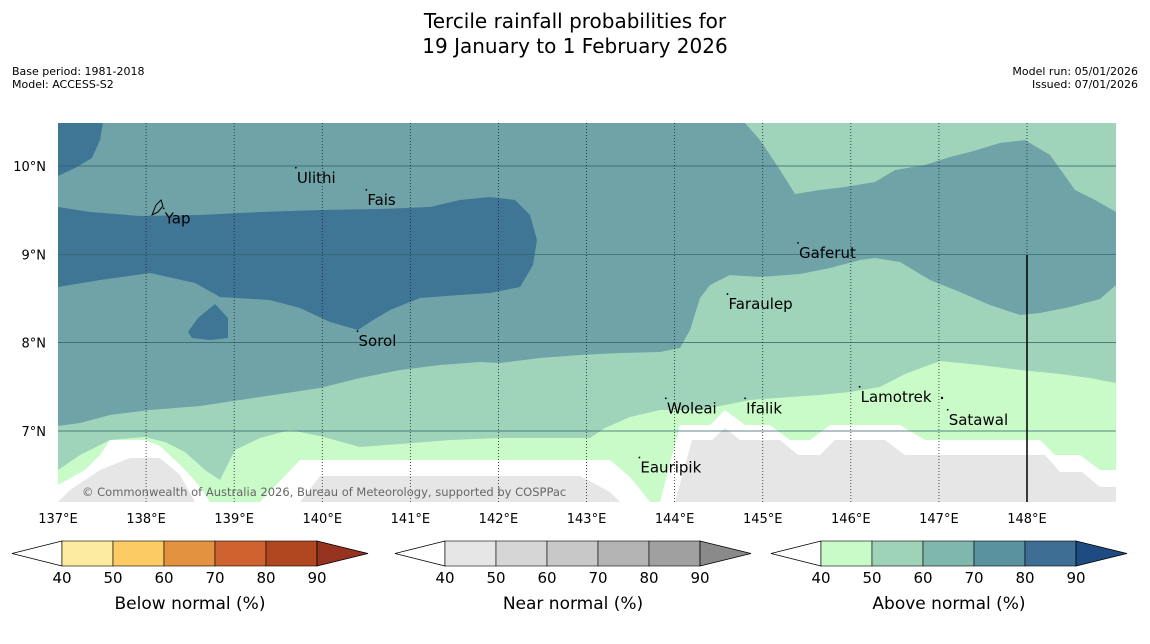 This screenshot has width=1150, height=644. I want to click on colorbar-label-above: Above normal (%), so click(948, 604).